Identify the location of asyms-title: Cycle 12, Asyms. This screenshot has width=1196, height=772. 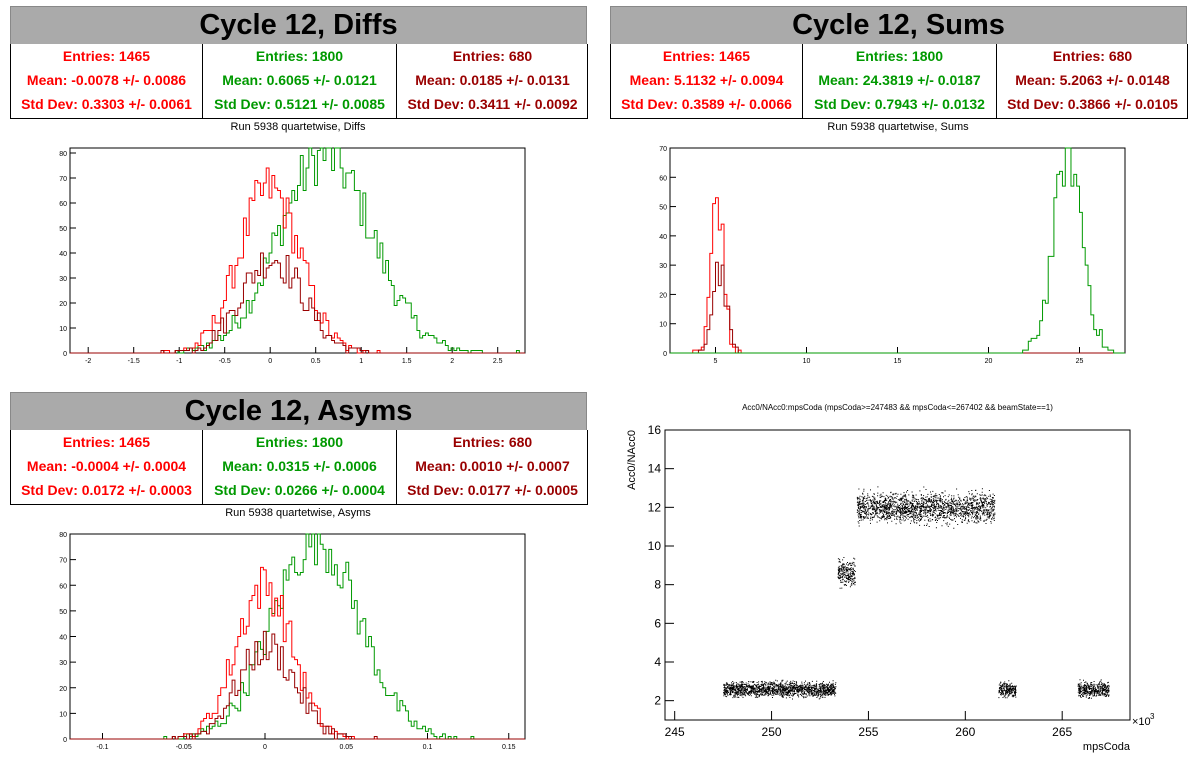
(298, 411).